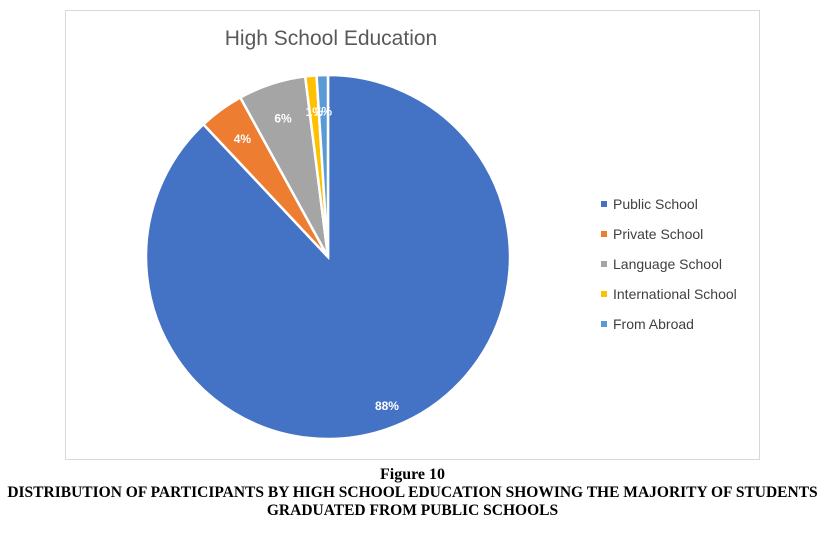  Describe the element at coordinates (243, 139) in the screenshot. I see `data-label-private-school: 4%` at that location.